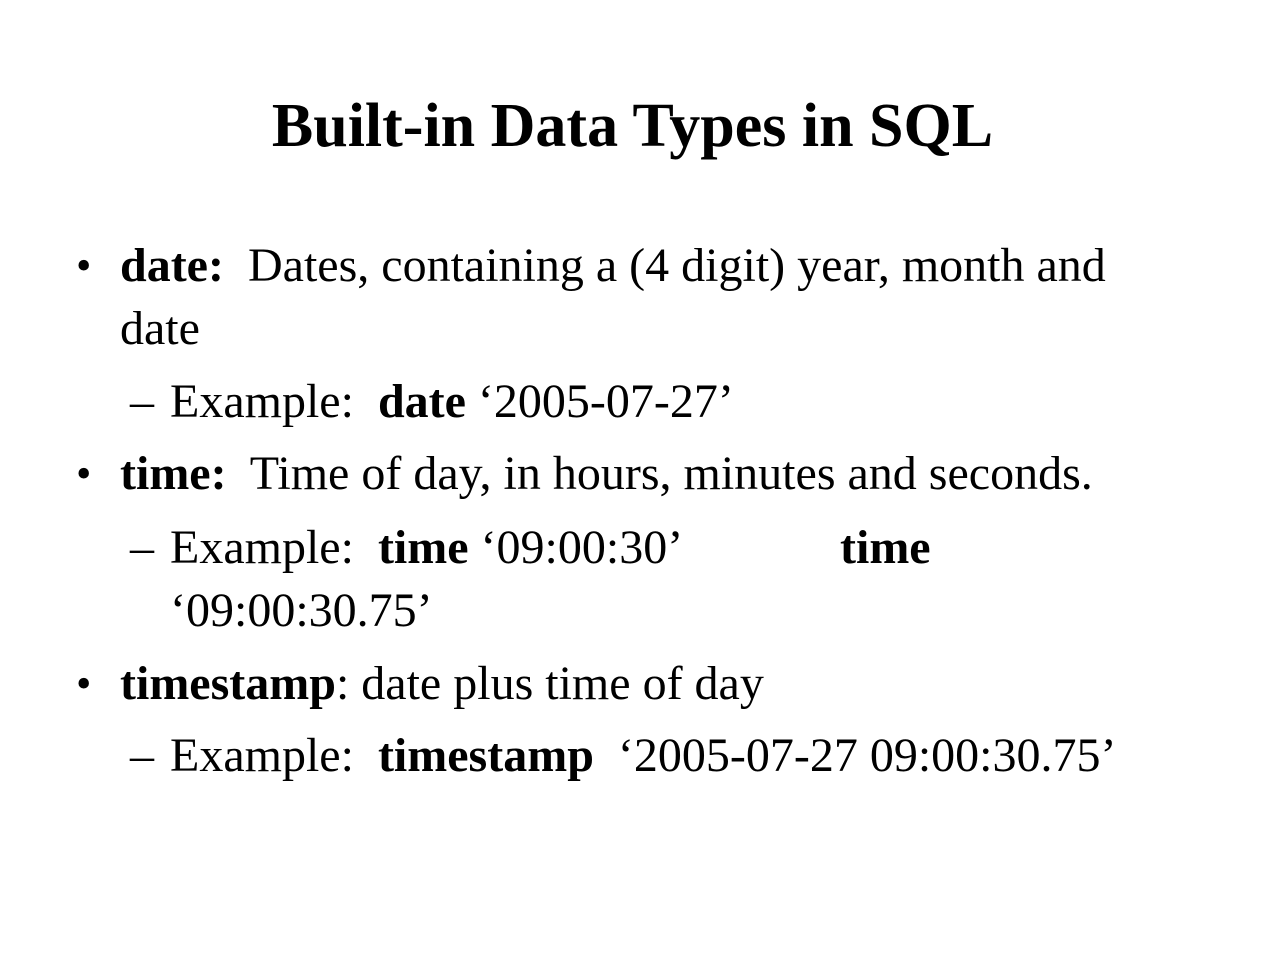 The width and height of the screenshot is (1280, 960). What do you see at coordinates (549, 683) in the screenshot?
I see `description: : date plus time of day` at bounding box center [549, 683].